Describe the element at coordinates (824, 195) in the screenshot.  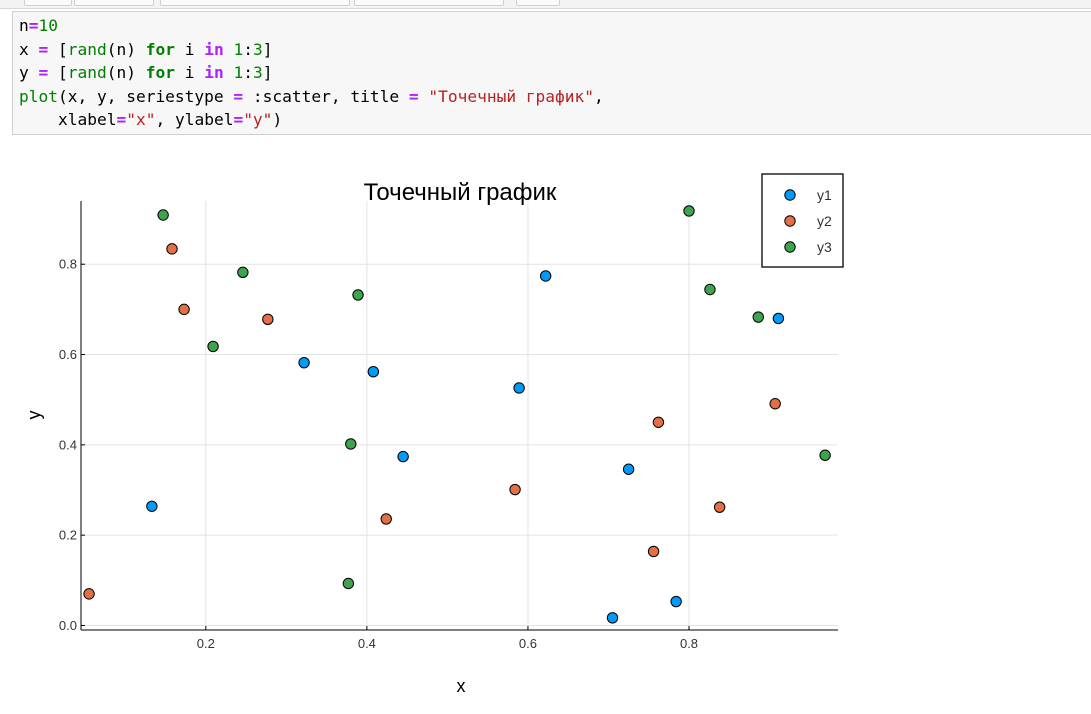
I see `legend-label: y1` at that location.